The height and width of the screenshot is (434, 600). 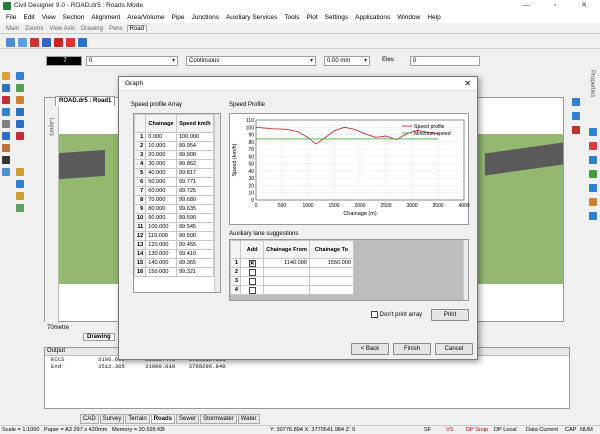 I want to click on spline-icon, so click(x=593, y=174).